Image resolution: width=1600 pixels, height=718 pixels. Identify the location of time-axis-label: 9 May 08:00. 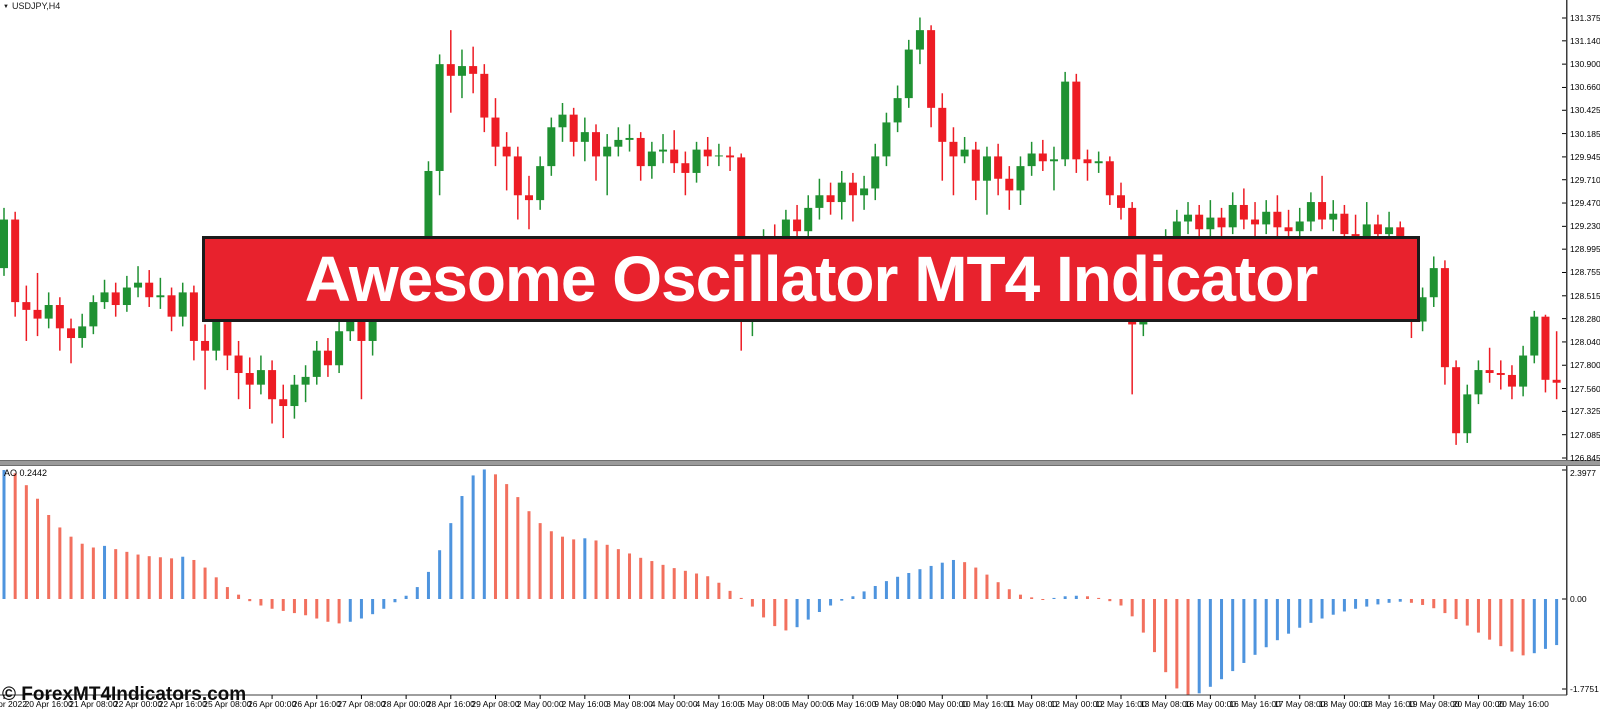
(897, 704).